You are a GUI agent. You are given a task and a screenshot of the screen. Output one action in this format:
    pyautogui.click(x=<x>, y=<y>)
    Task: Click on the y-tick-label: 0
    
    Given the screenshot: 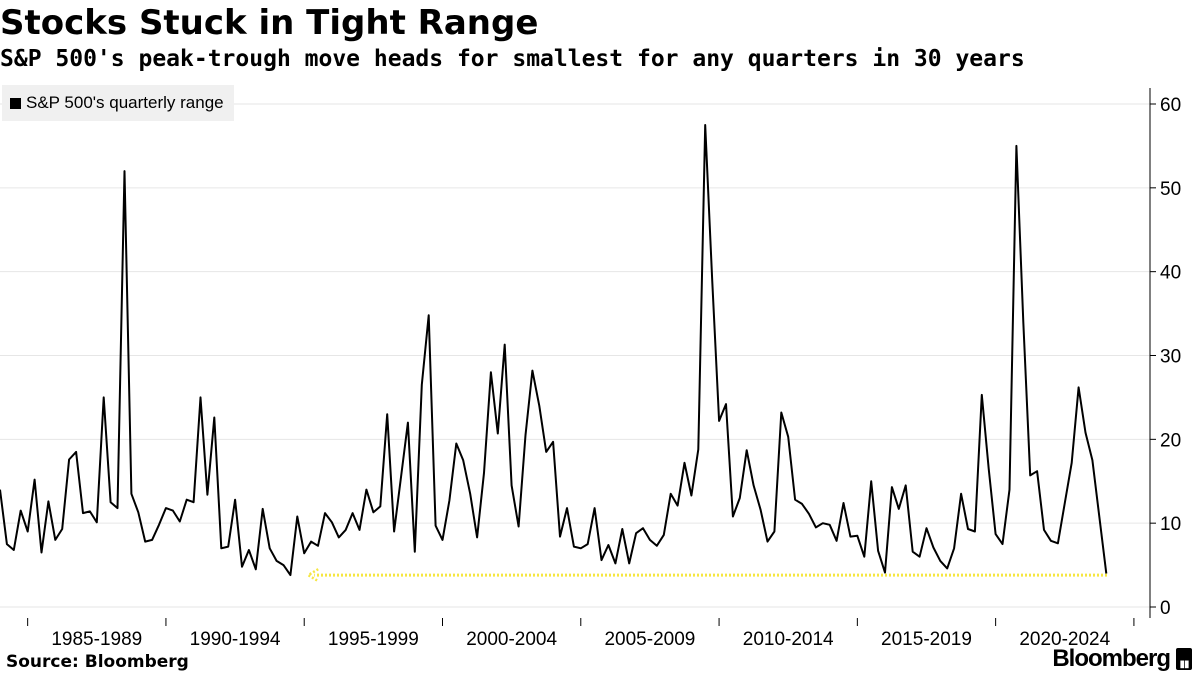 What is the action you would take?
    pyautogui.click(x=1165, y=608)
    